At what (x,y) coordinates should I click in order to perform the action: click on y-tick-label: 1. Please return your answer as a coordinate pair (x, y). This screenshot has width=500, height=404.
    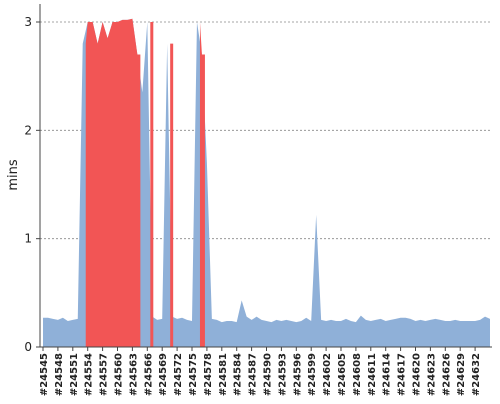
    Looking at the image, I should click on (28, 239).